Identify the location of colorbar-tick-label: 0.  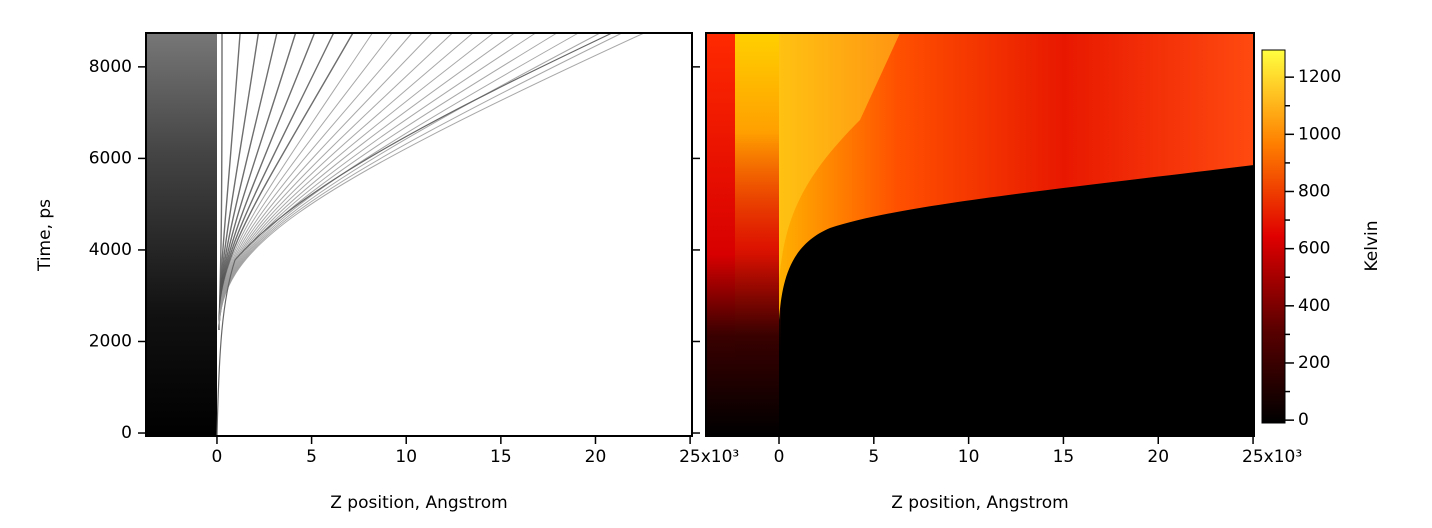
(1303, 420).